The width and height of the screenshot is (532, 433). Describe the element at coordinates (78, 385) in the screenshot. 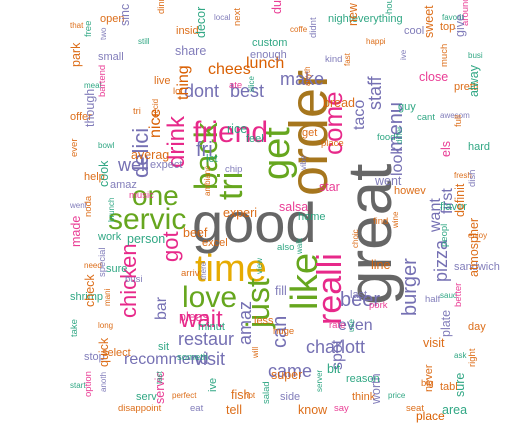

I see `cloud-word-small: start` at that location.